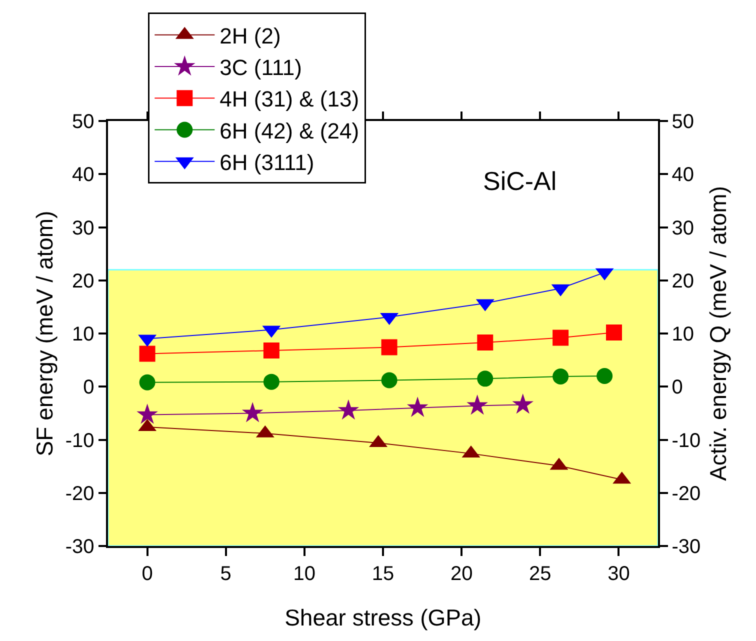  I want to click on y-tick-label: -30, so click(79, 547).